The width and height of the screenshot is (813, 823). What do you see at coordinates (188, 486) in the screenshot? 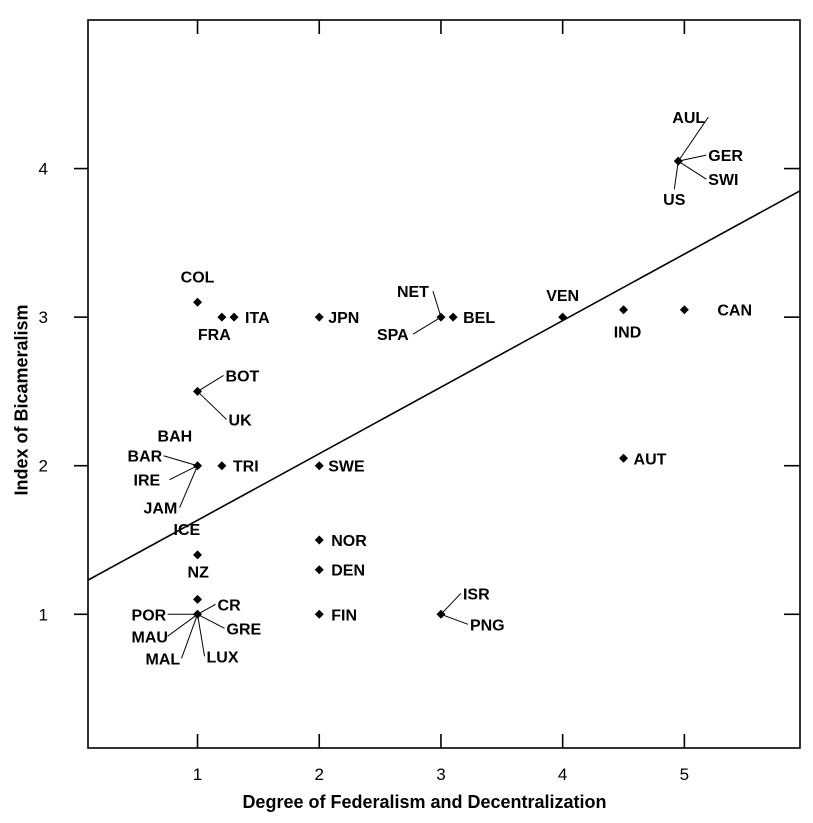
I see `leader-jam` at bounding box center [188, 486].